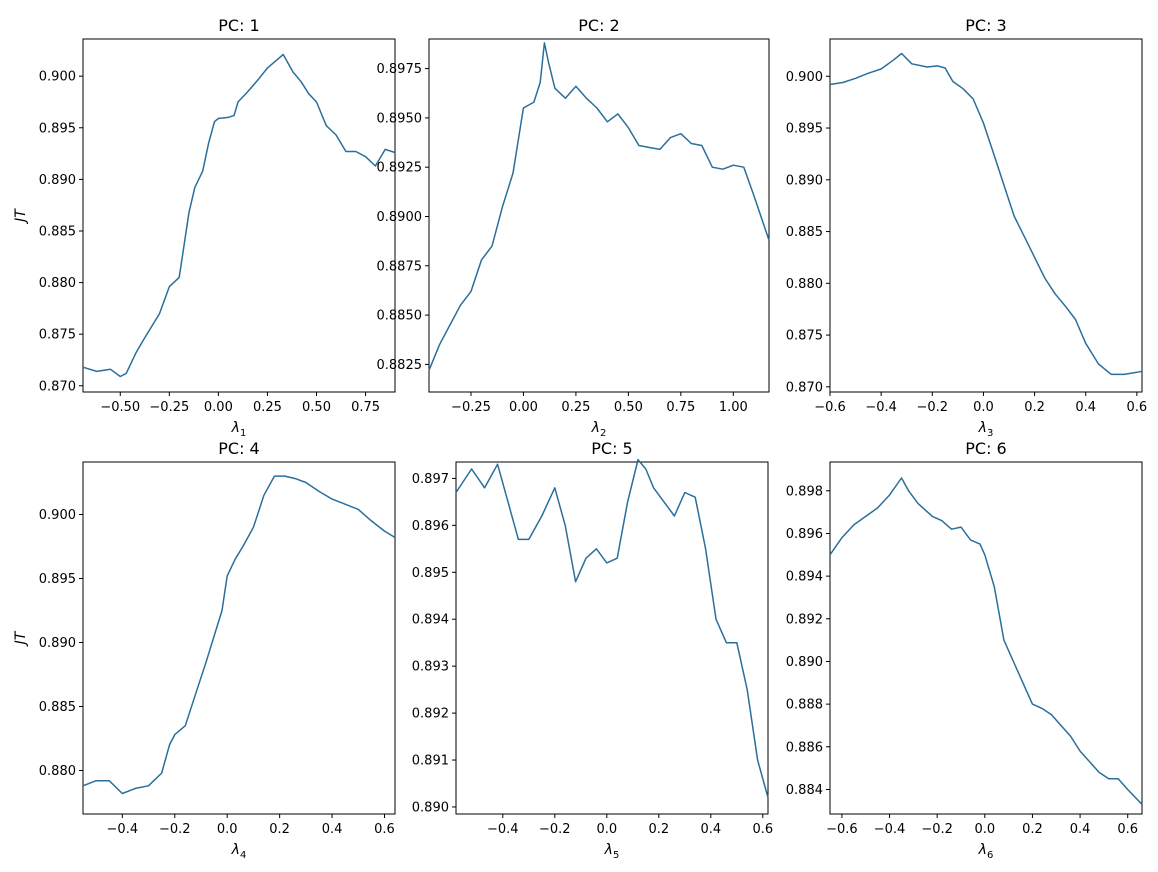  I want to click on y-axis-label: JT, so click(21, 216).